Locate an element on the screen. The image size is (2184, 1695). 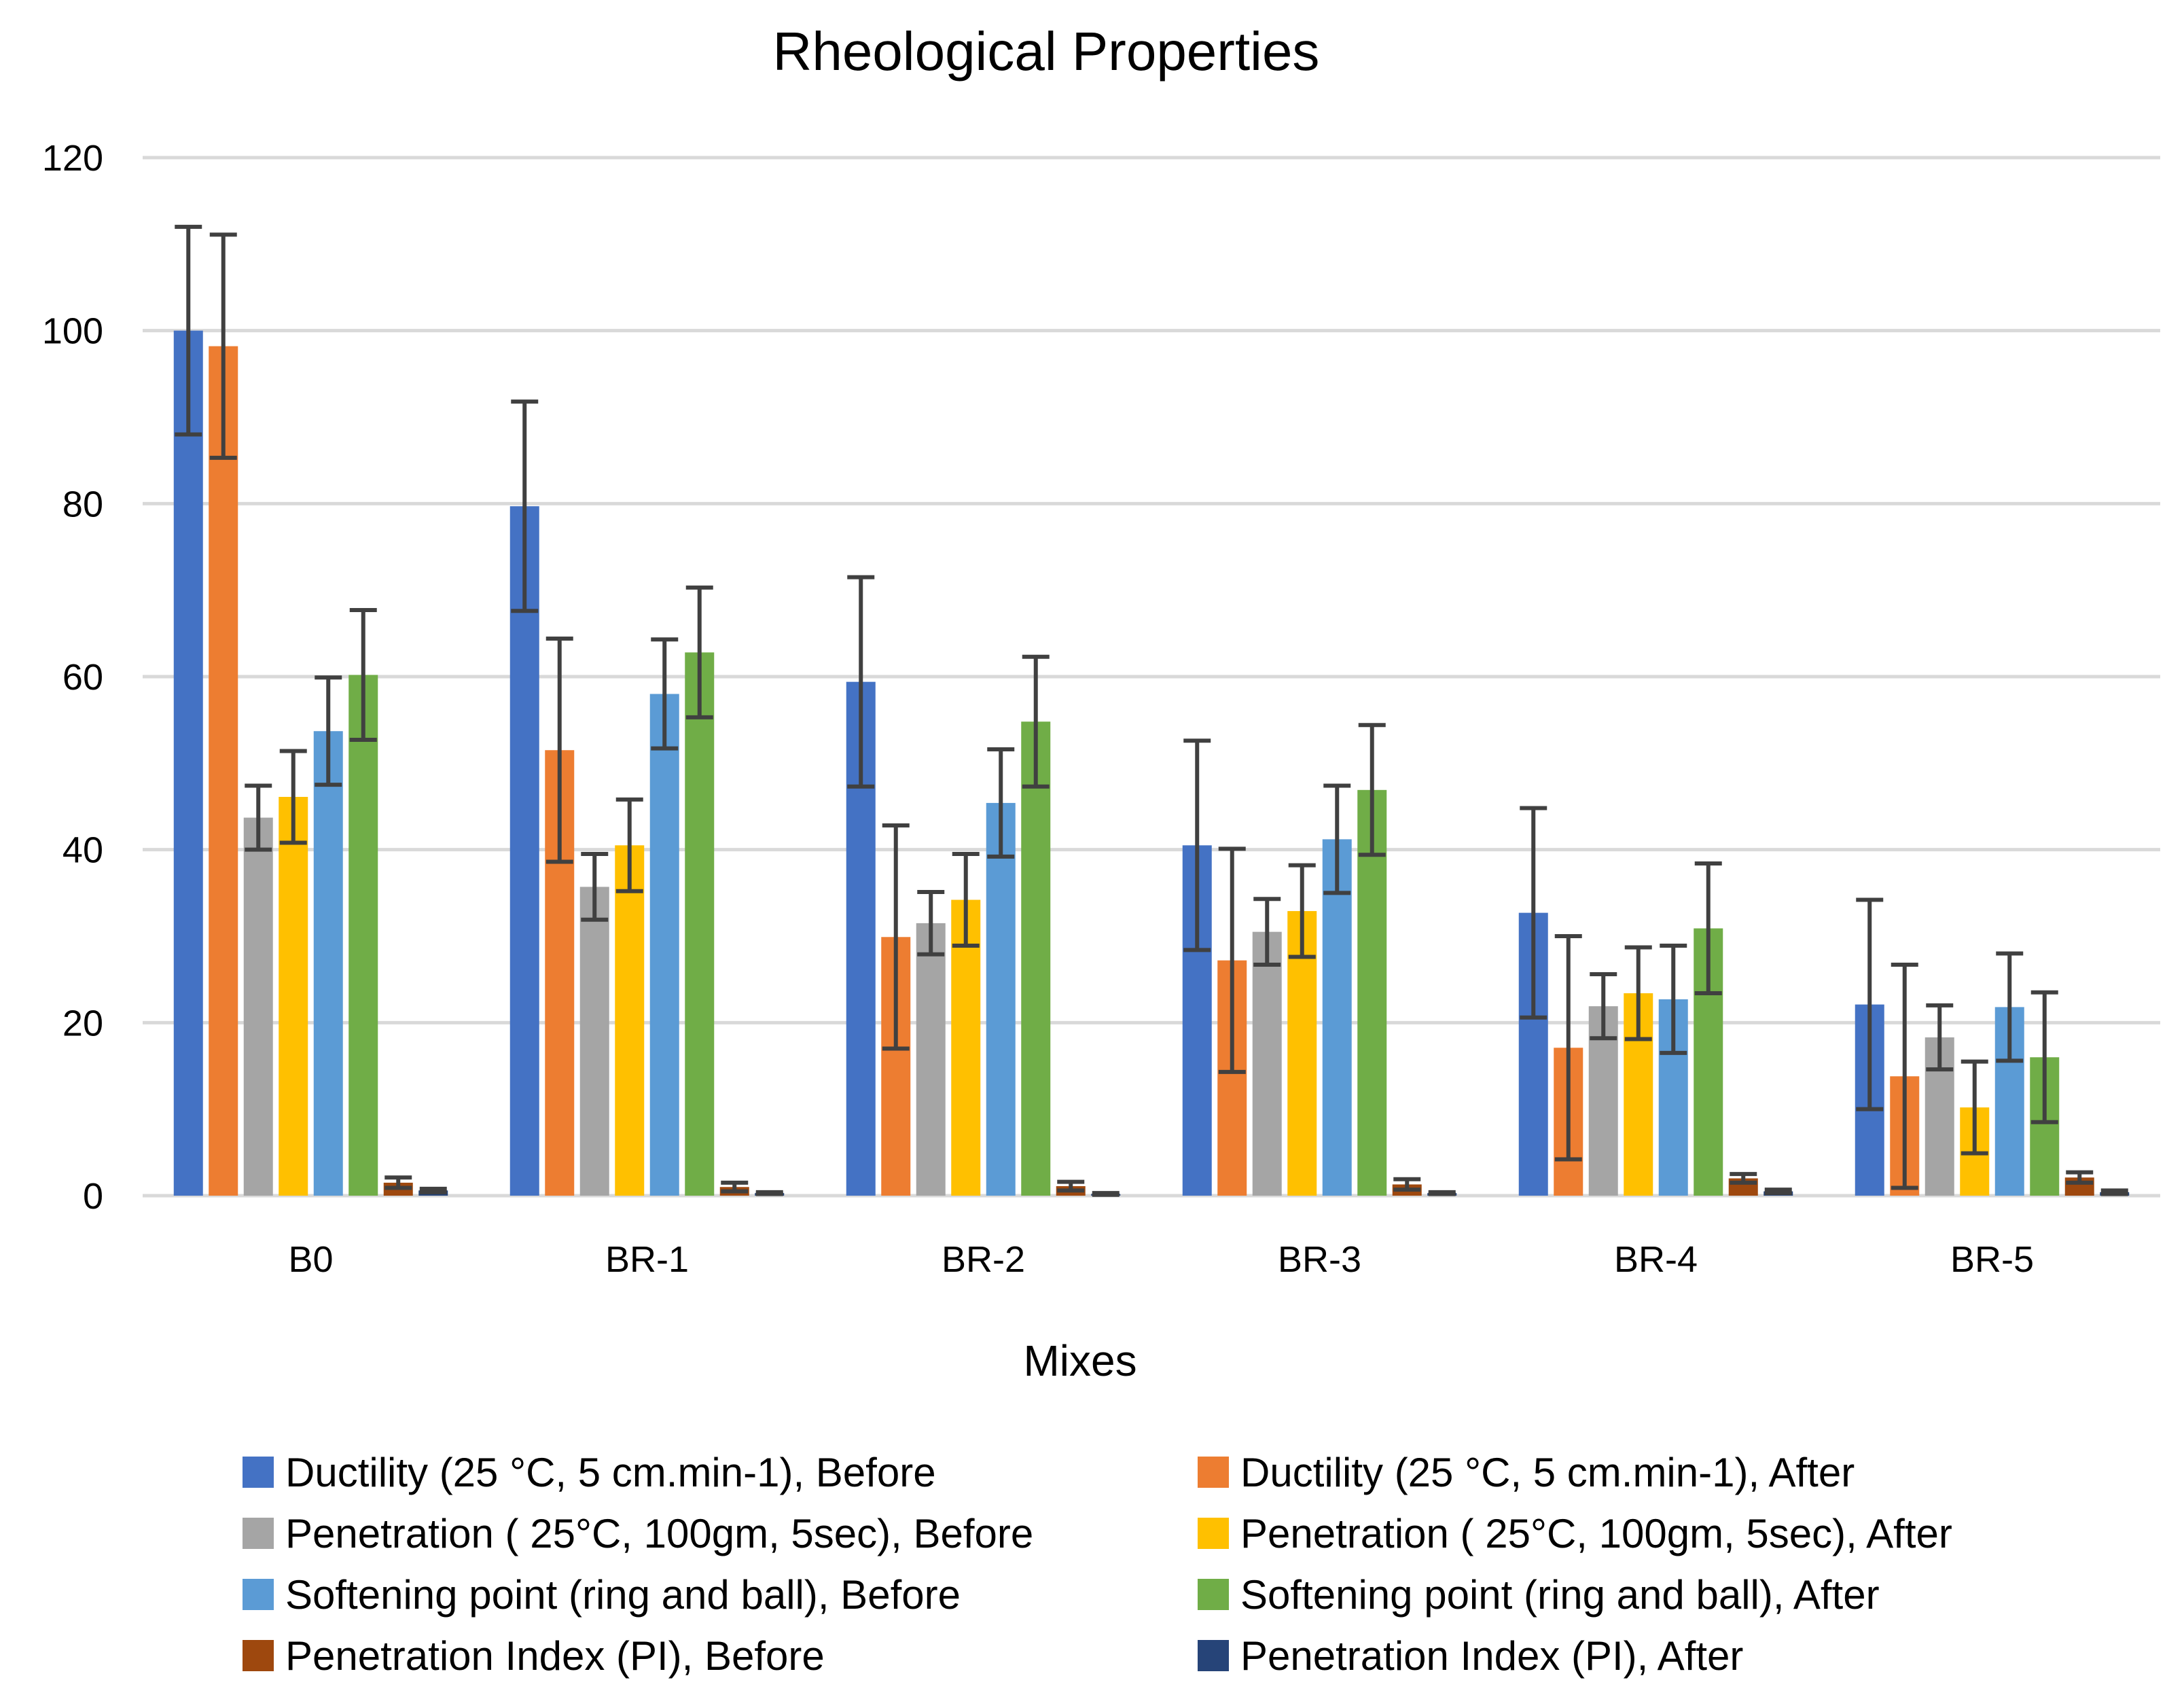
y-tick-label: 40 is located at coordinates (82, 851).